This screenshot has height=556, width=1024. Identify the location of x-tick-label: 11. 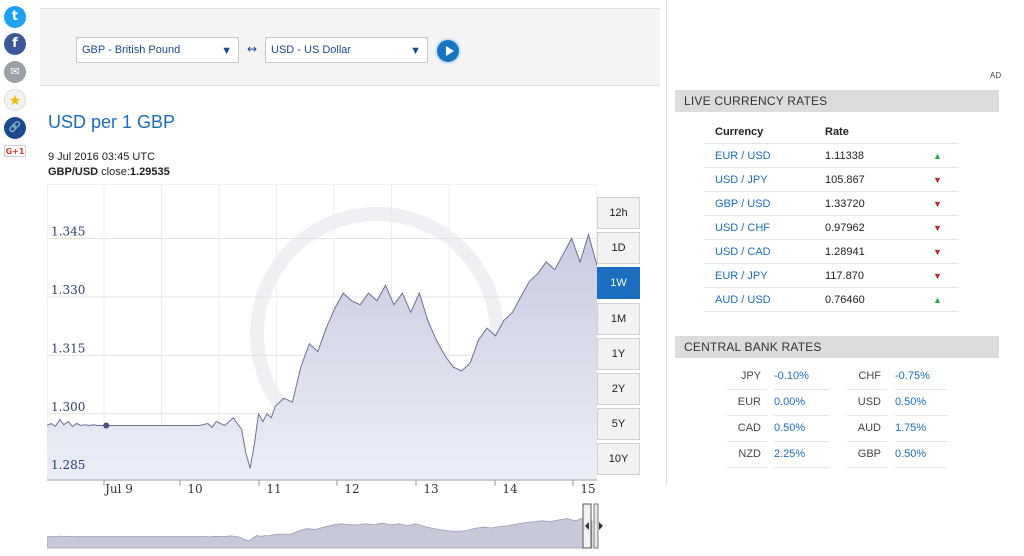
(273, 489).